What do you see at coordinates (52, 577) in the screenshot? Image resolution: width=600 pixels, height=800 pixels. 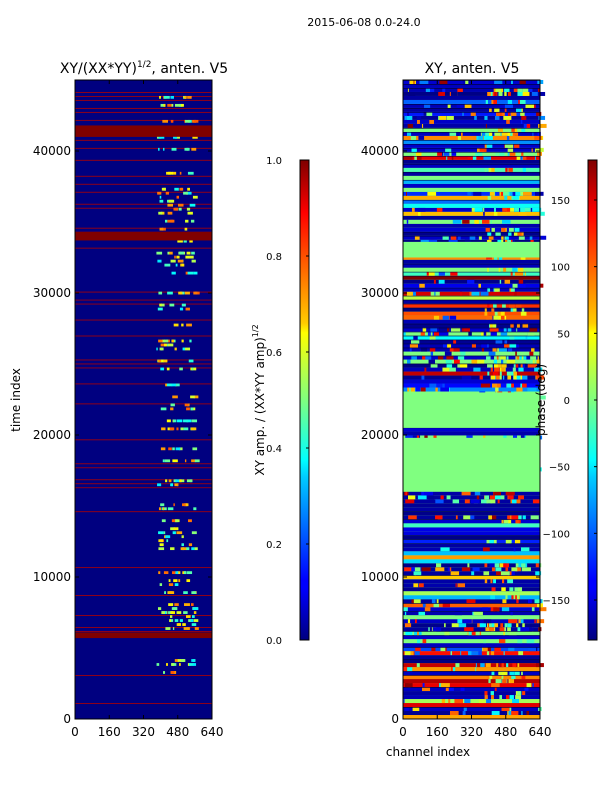 I see `y-tick-label: 10000` at bounding box center [52, 577].